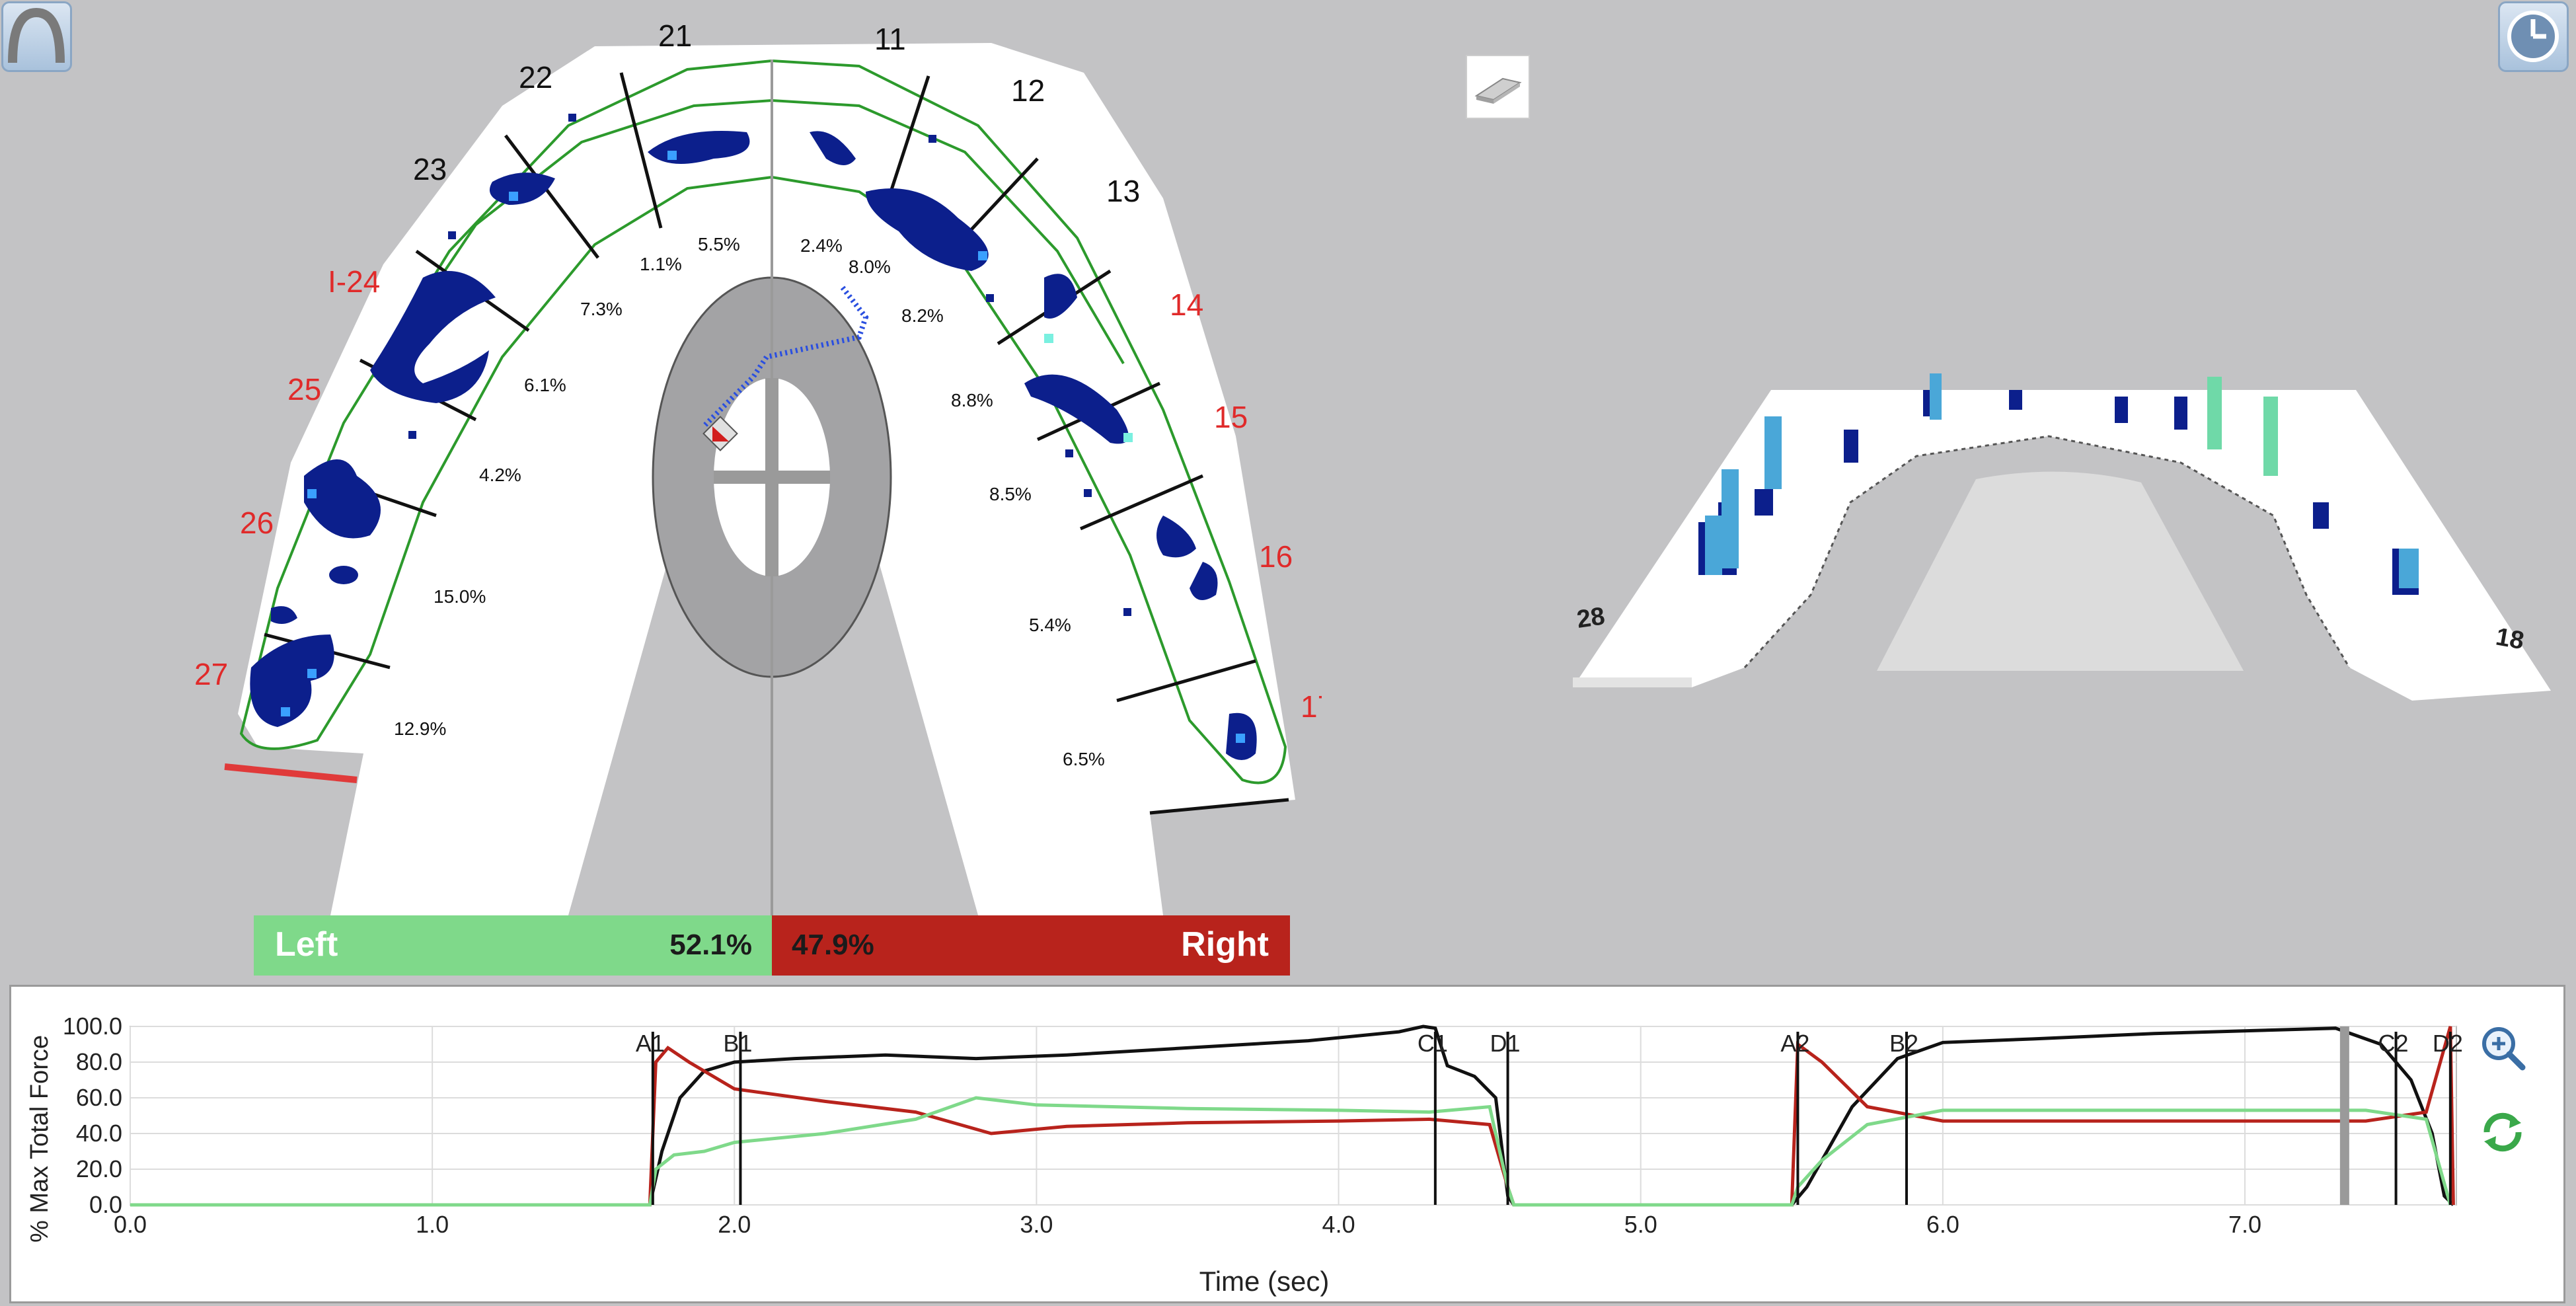 The image size is (2576, 1306). Describe the element at coordinates (1186, 305) in the screenshot. I see `tooth-label-14: 14` at that location.